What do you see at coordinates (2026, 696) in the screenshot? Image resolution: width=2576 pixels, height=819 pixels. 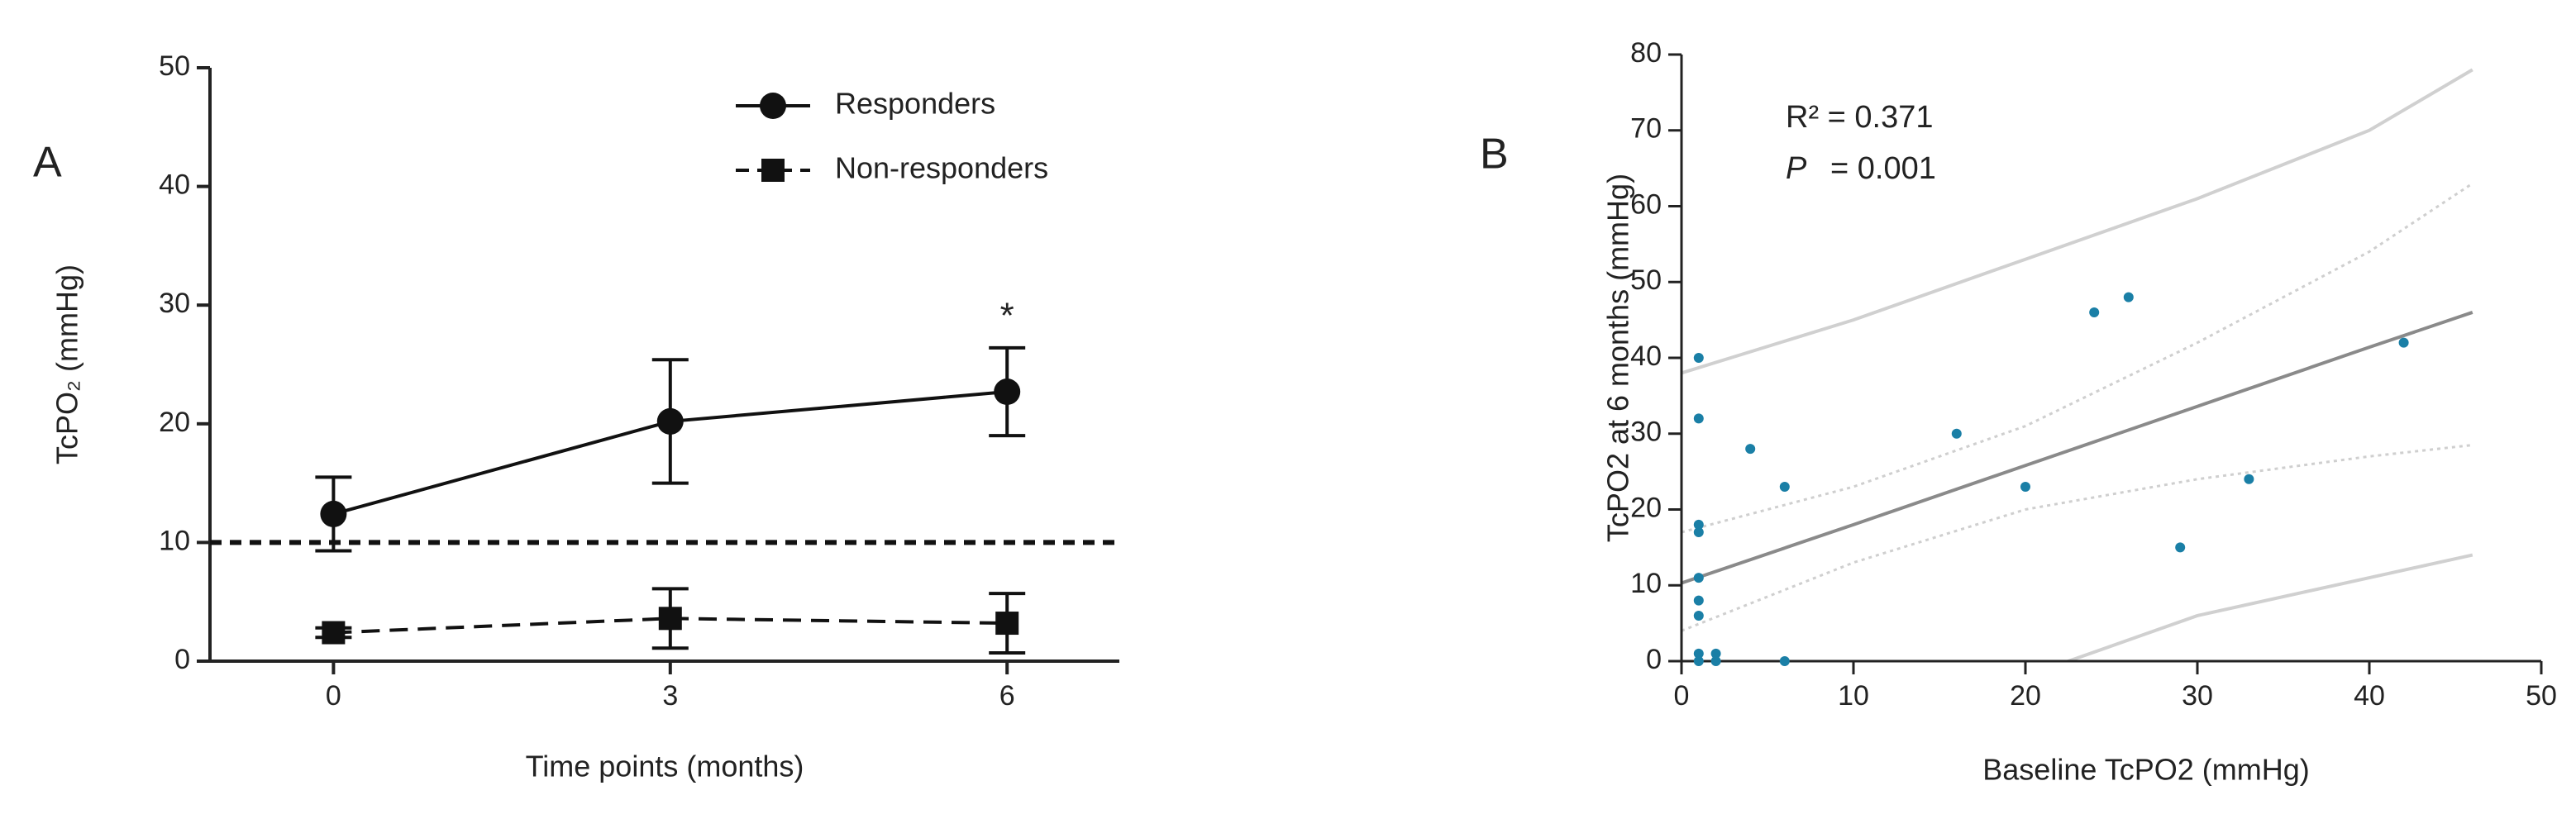 I see `x-tick-label: 20` at bounding box center [2026, 696].